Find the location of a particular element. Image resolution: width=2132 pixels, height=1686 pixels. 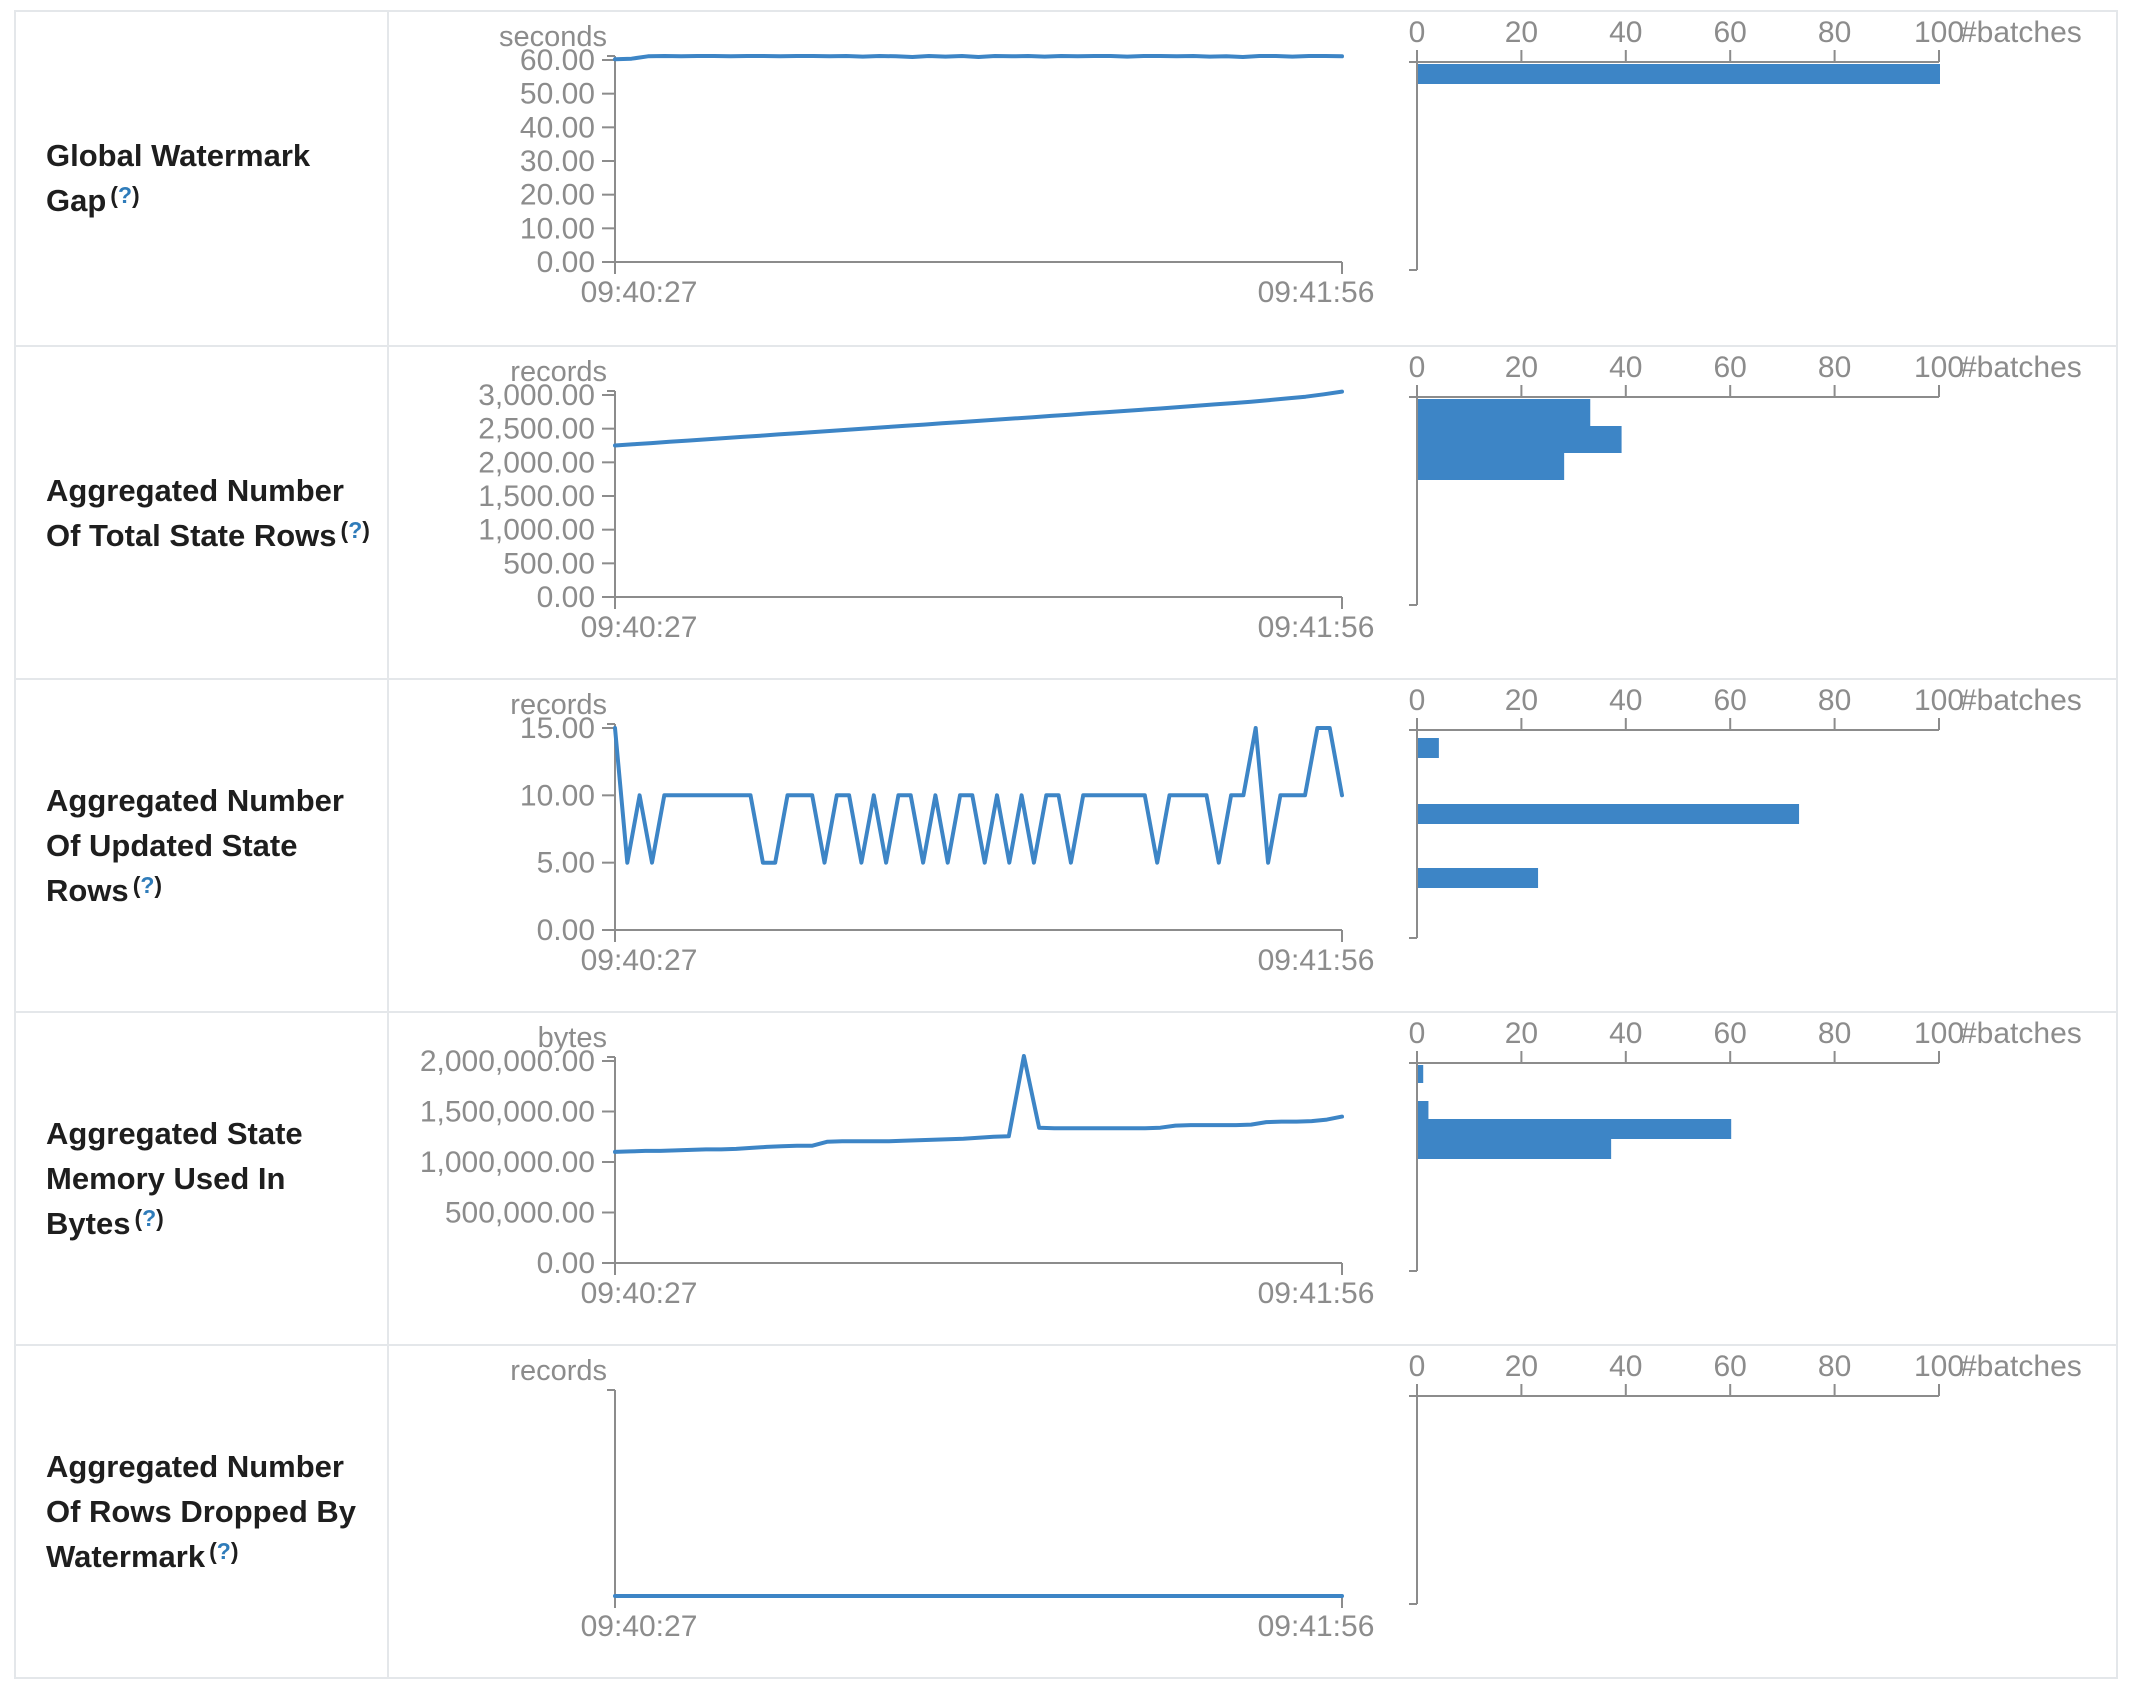

metric-label-cell: Global Watermark Gap (?) is located at coordinates (202, 178).